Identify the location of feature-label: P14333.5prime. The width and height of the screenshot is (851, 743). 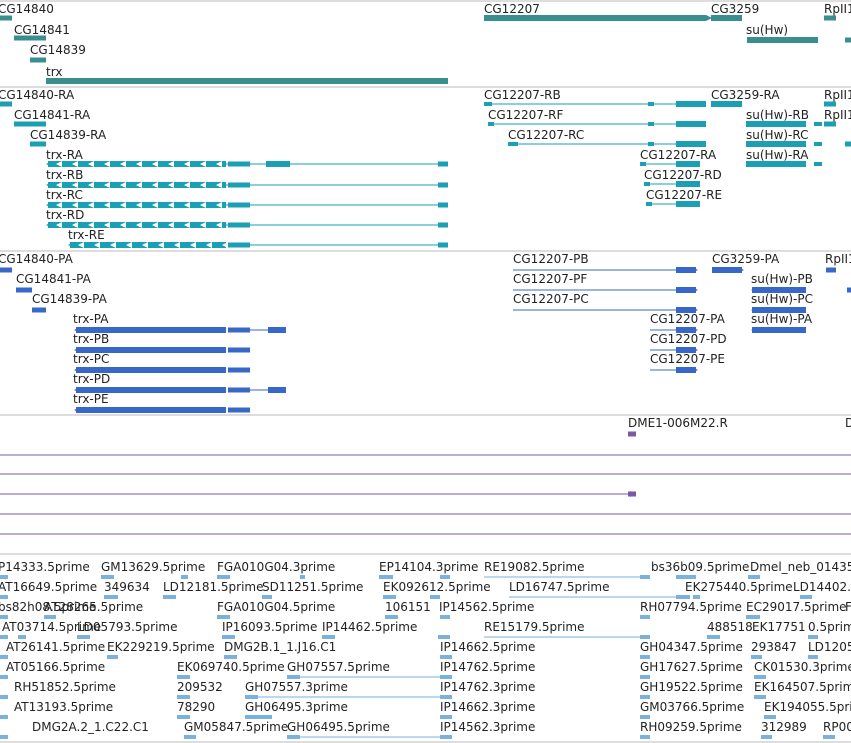
(45, 567).